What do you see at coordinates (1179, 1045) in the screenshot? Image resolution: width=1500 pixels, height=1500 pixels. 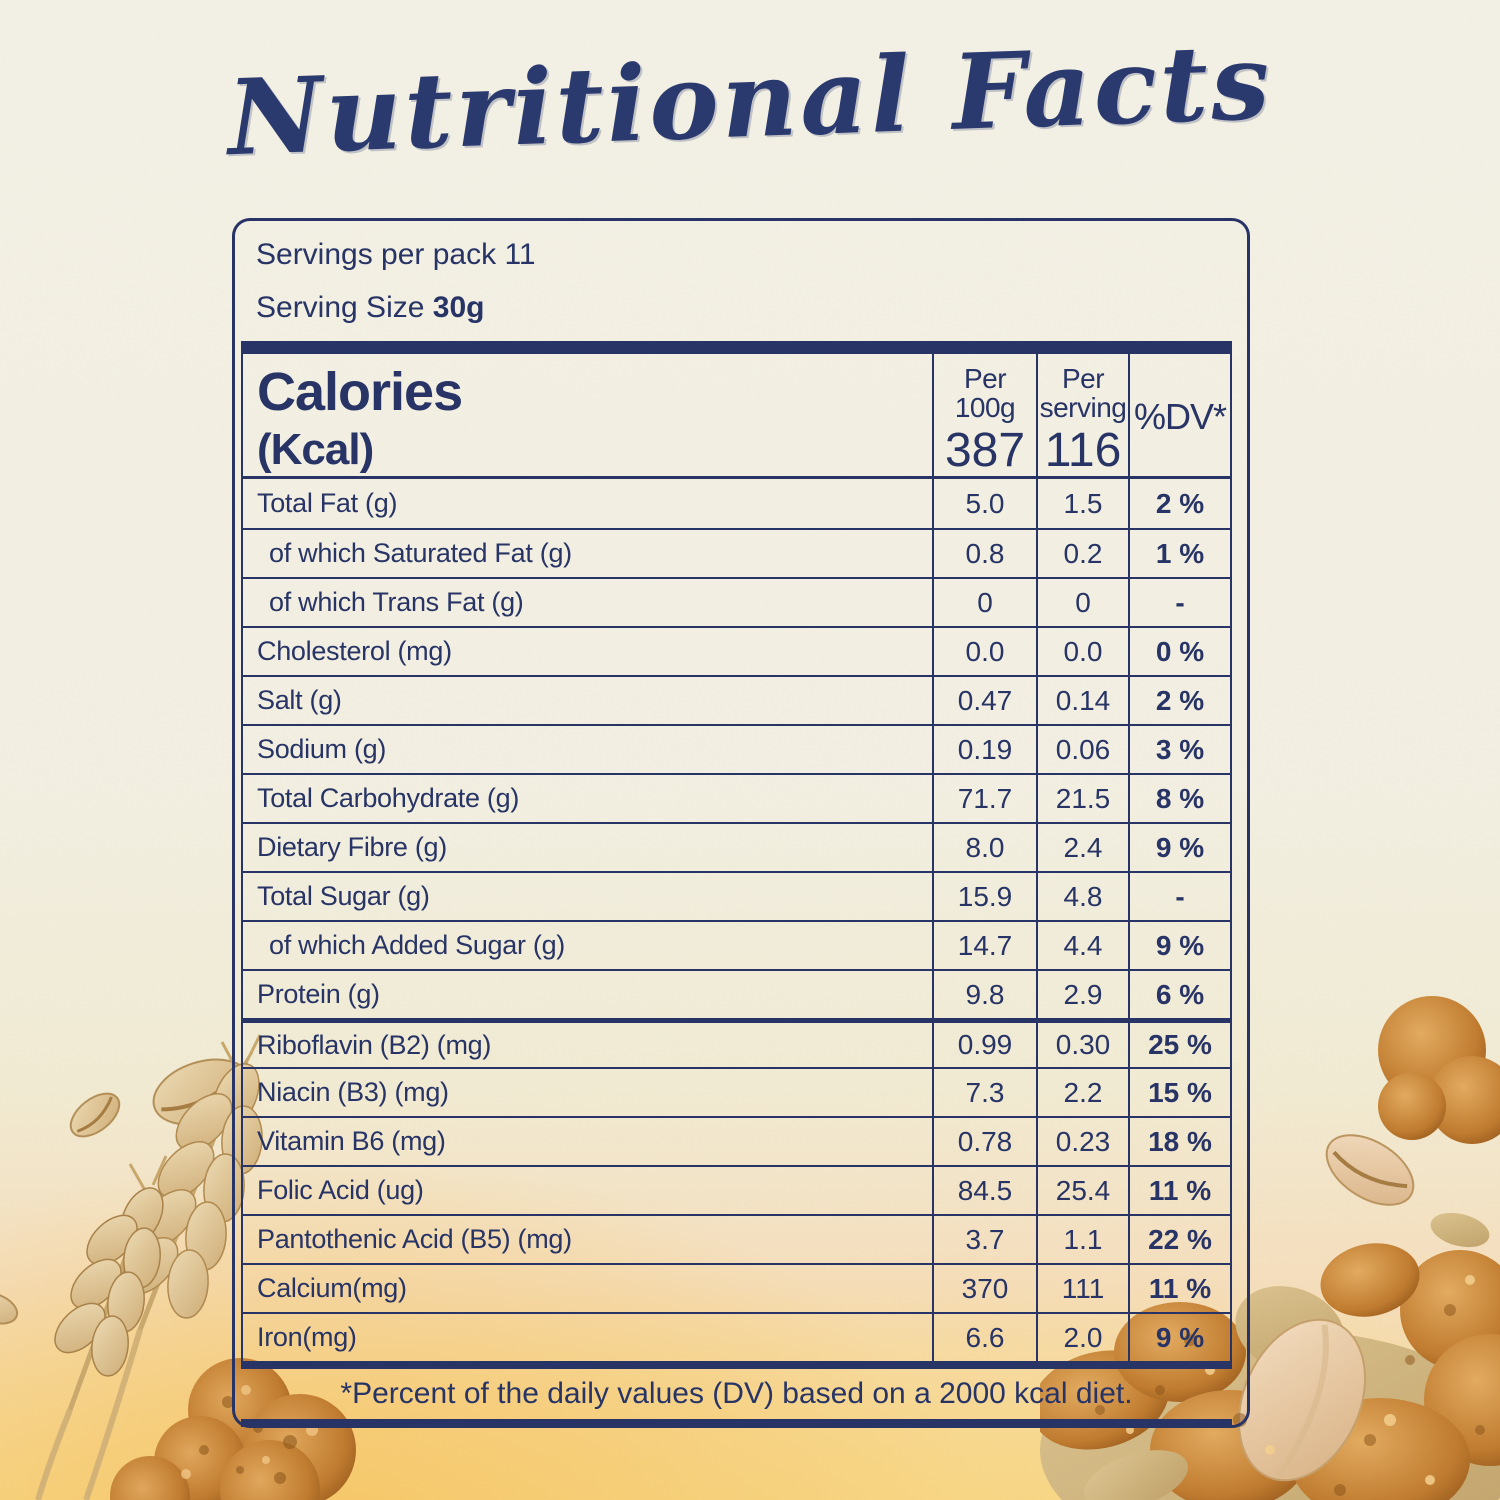 I see `dv-value: 25 %` at bounding box center [1179, 1045].